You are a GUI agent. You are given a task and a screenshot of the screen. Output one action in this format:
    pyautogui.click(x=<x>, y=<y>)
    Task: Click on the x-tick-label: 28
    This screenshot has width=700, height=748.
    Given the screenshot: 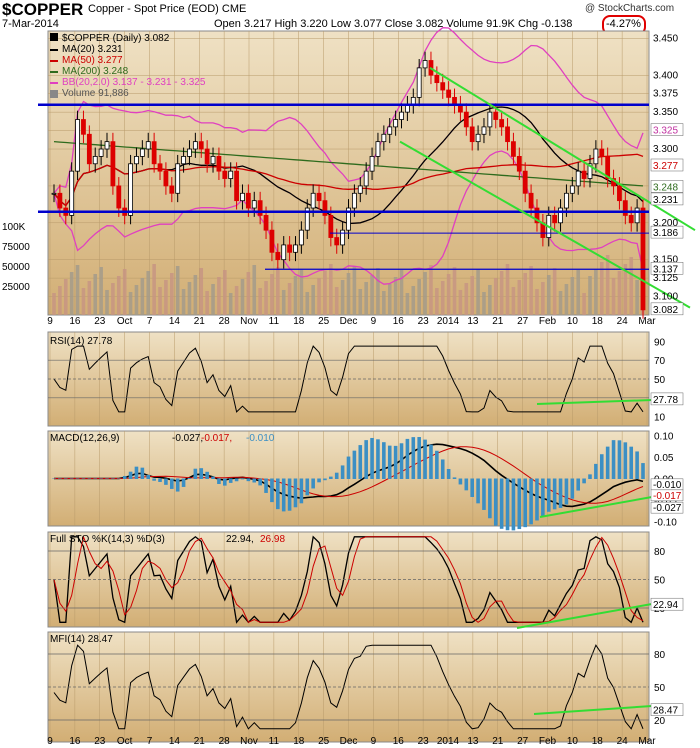 What is the action you would take?
    pyautogui.click(x=225, y=321)
    